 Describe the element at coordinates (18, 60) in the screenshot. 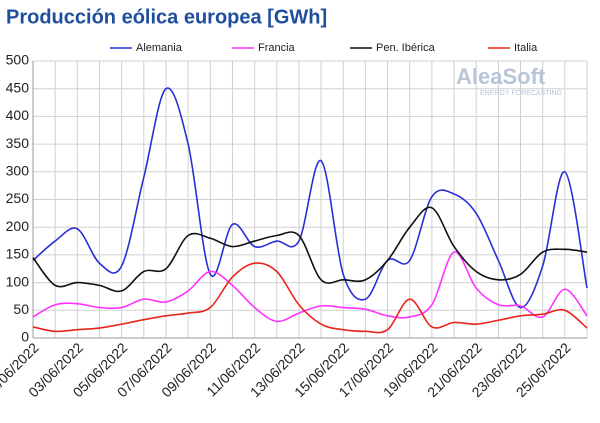

I see `y-tick-label: 500` at that location.